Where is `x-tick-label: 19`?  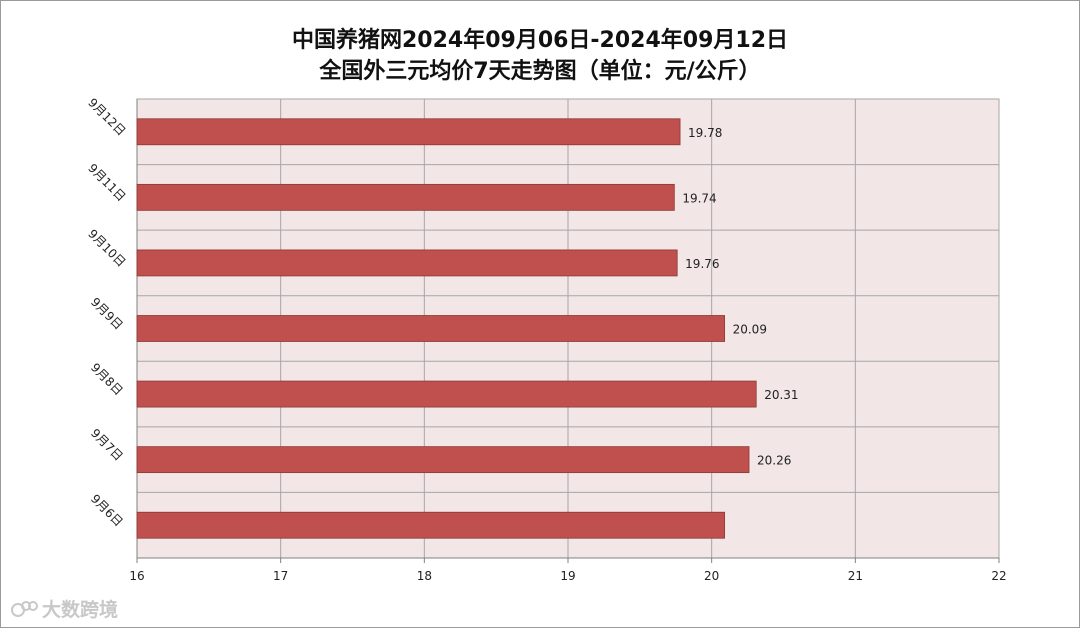
x-tick-label: 19 is located at coordinates (567, 576).